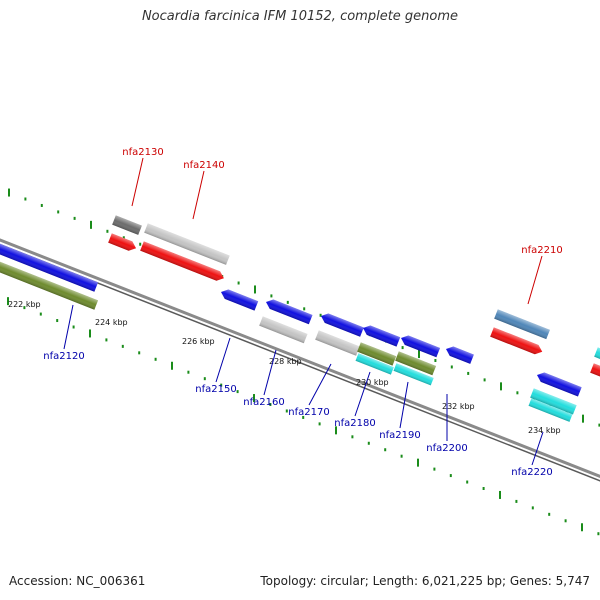  What do you see at coordinates (458, 406) in the screenshot?
I see `kbp-tick-label: 232 kbp` at bounding box center [458, 406].